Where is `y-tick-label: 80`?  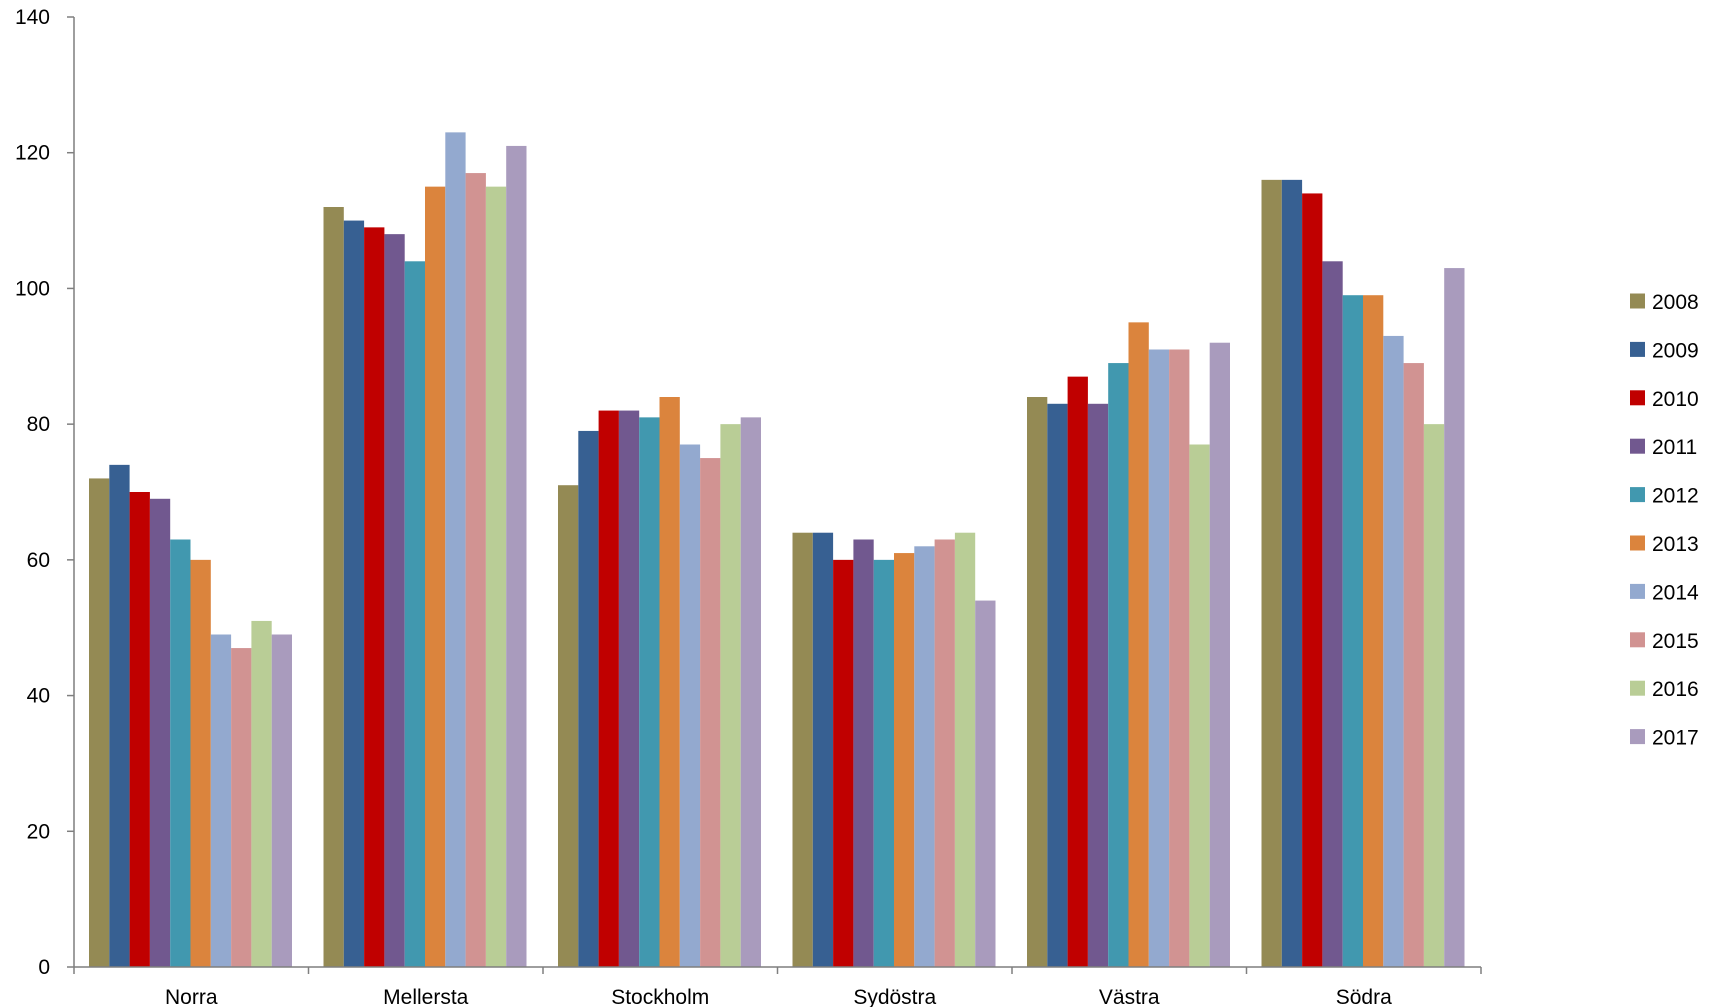
y-tick-label: 80 is located at coordinates (38, 424).